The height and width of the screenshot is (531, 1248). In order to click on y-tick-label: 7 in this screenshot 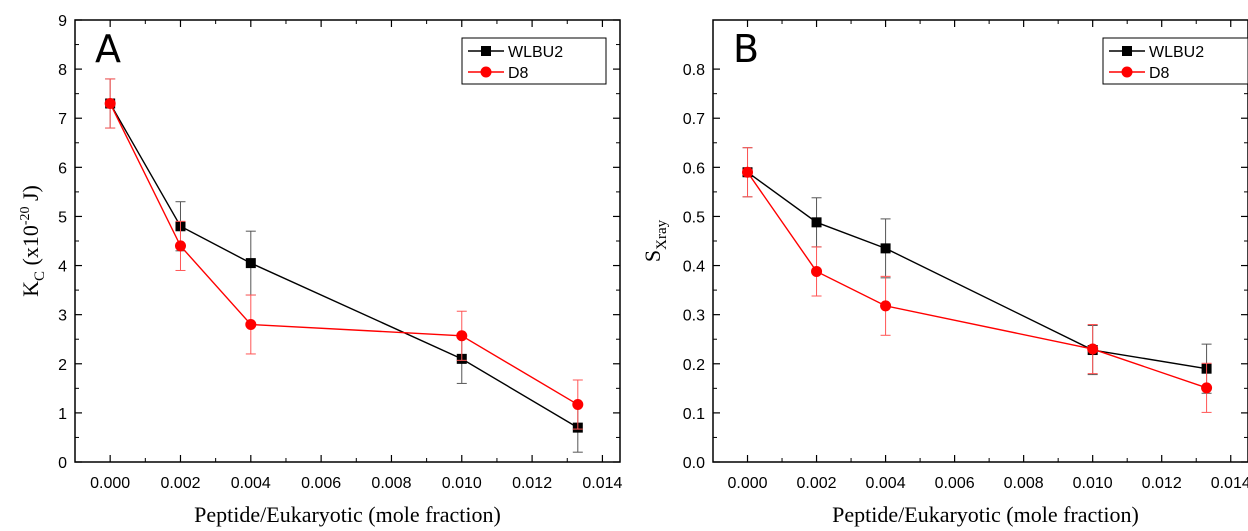, I will do `click(62, 119)`.